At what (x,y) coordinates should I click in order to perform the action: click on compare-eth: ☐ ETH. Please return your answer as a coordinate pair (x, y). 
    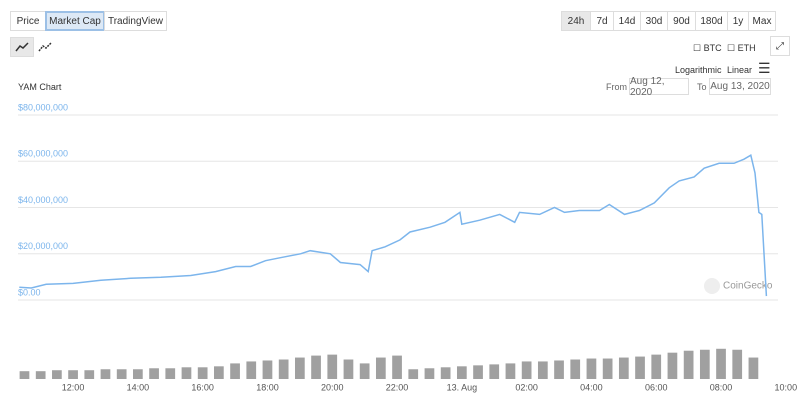
    Looking at the image, I should click on (741, 48).